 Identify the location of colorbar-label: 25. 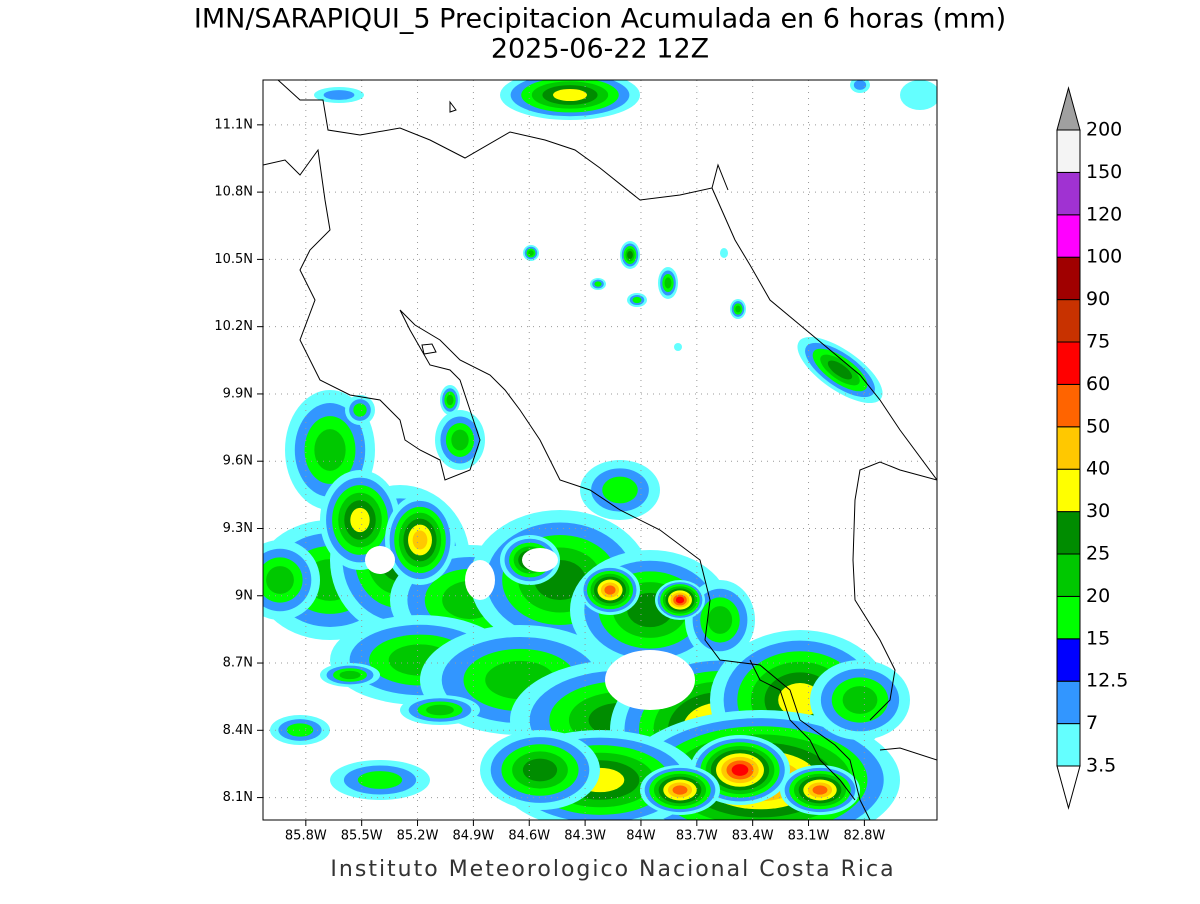
(1098, 554).